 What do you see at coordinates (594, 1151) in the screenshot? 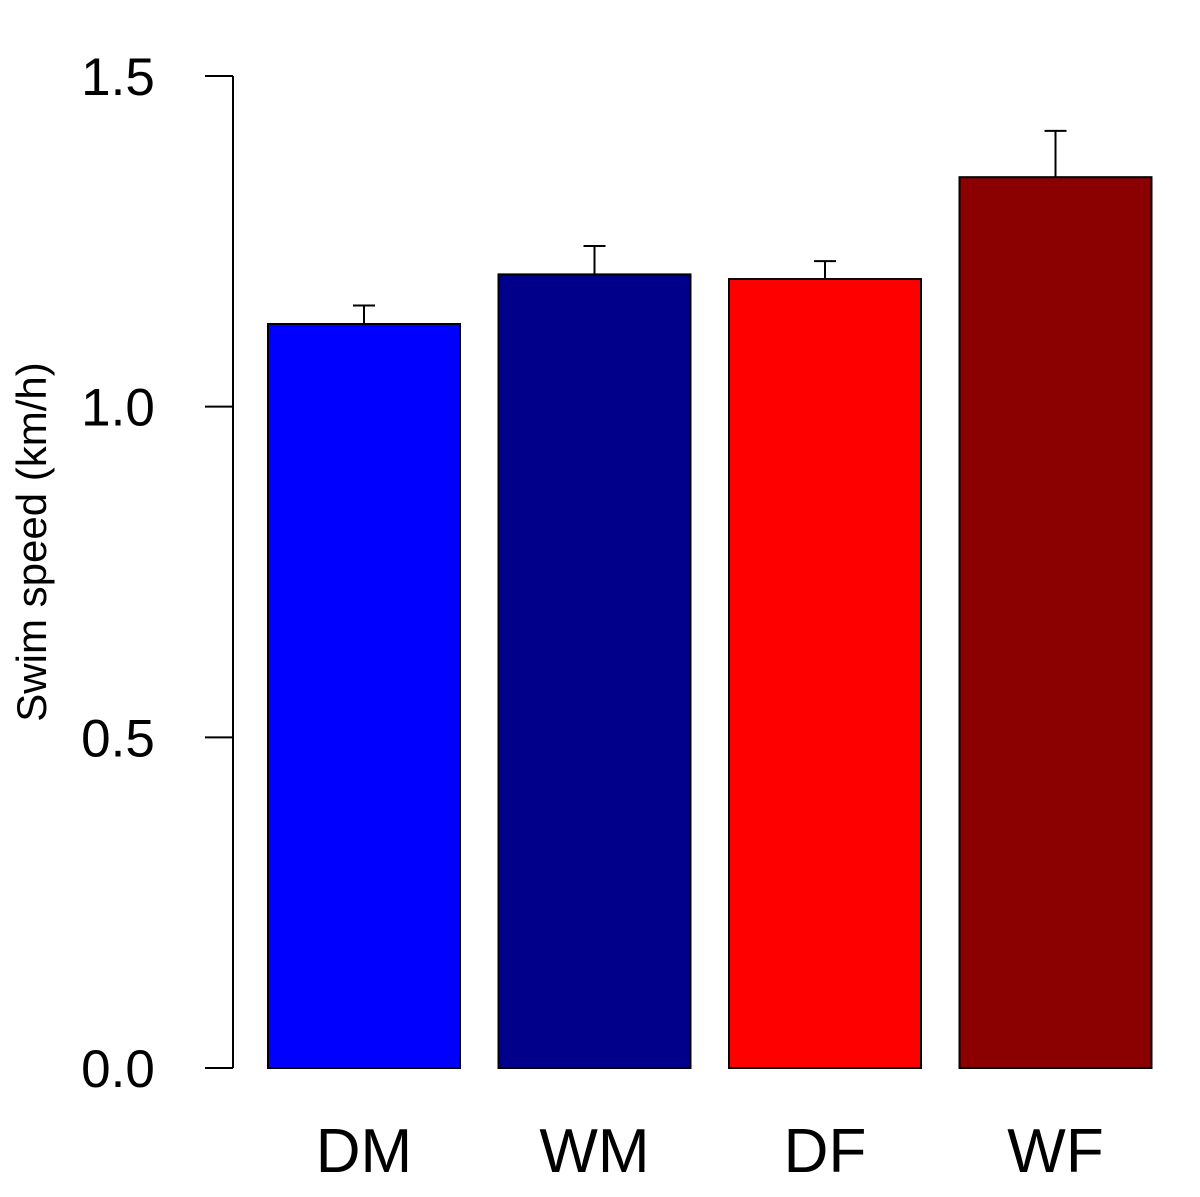
I see `category-label: WM` at bounding box center [594, 1151].